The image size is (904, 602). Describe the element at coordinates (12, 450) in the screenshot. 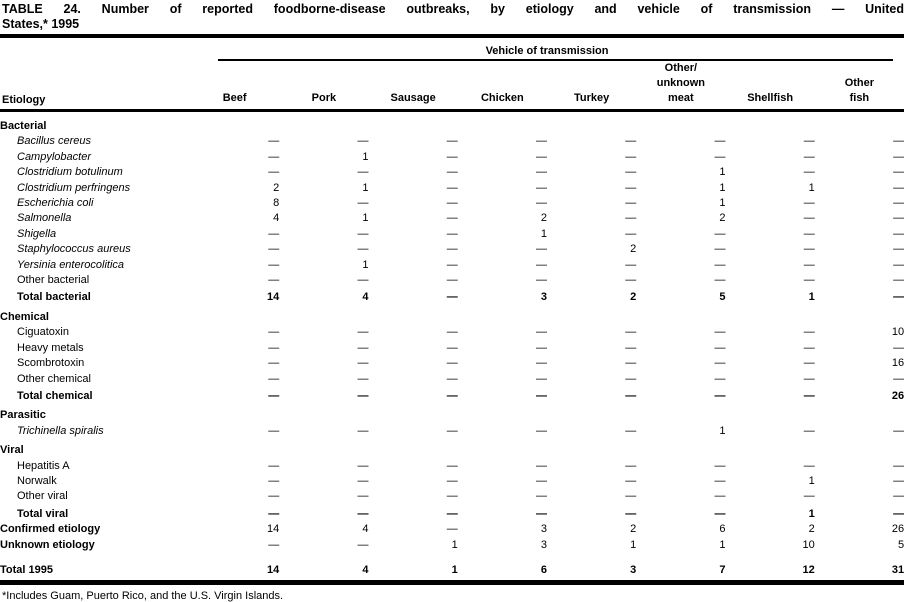

I see `row-label: Viral` at that location.